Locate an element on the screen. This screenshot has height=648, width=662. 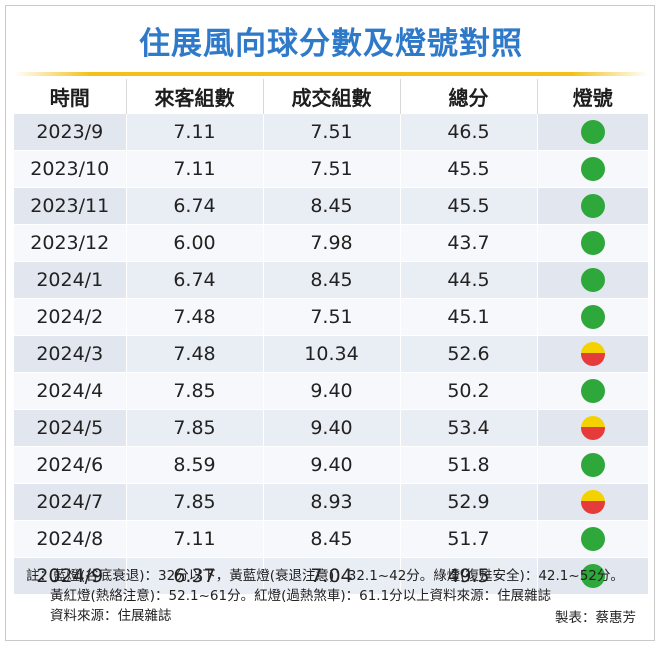
header-deals: 成交組數 is located at coordinates (331, 96).